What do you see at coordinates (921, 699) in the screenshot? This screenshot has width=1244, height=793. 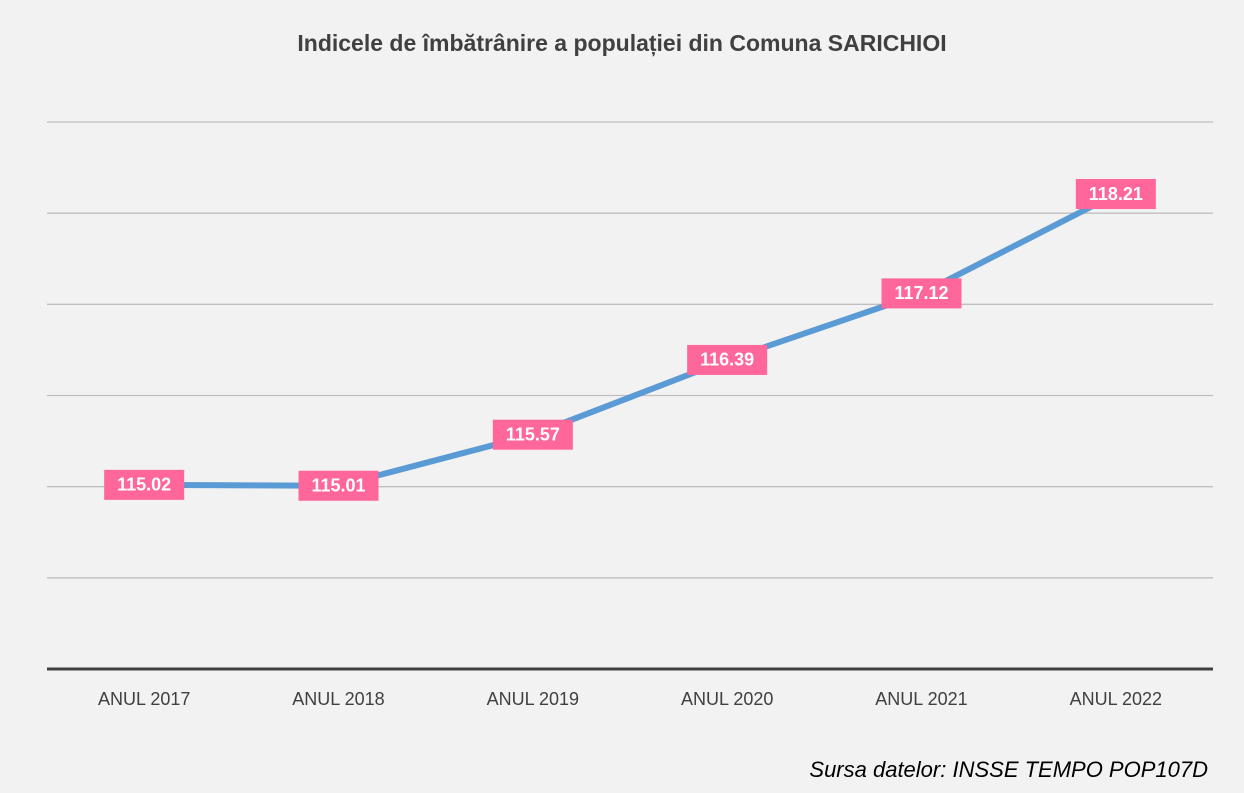 I see `x-tick-label: ANUL 2021` at bounding box center [921, 699].